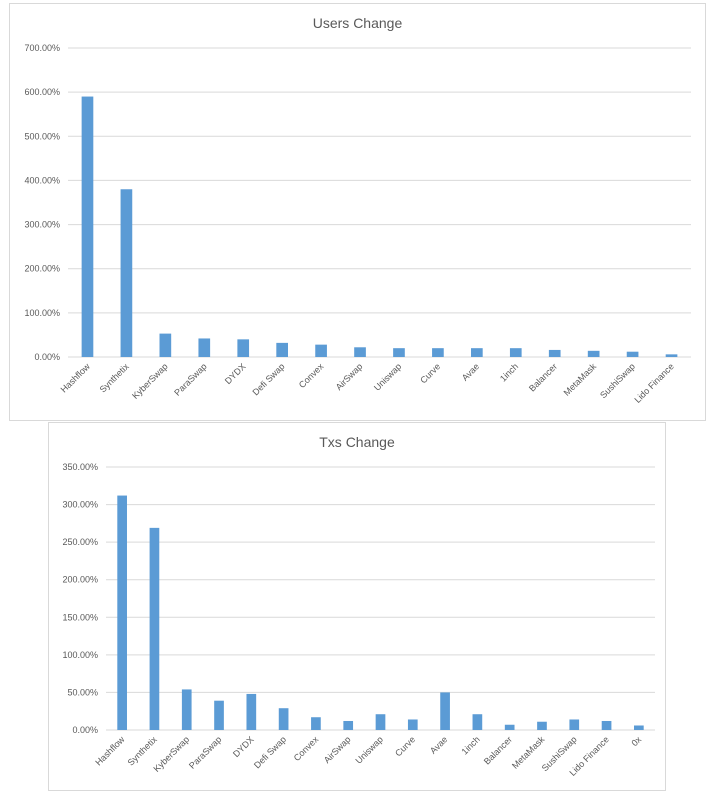 The width and height of the screenshot is (723, 796). I want to click on y-tick-label: 150.00%, so click(80, 617).